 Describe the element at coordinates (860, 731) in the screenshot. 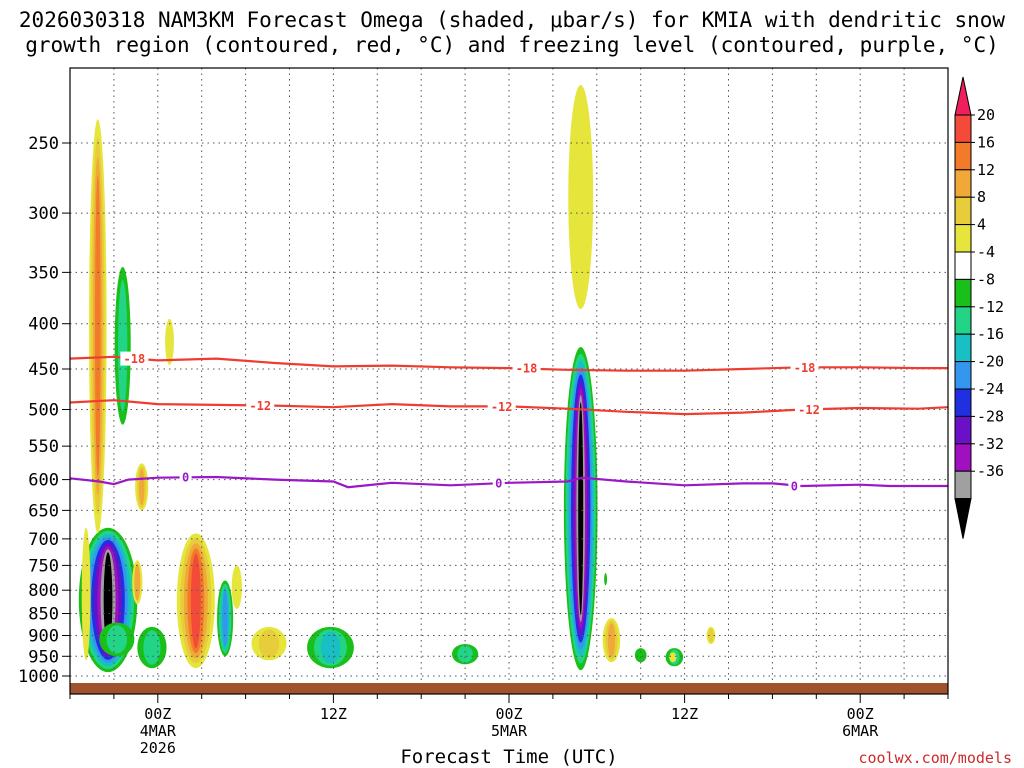

I see `x-tick-label: 6MAR` at that location.